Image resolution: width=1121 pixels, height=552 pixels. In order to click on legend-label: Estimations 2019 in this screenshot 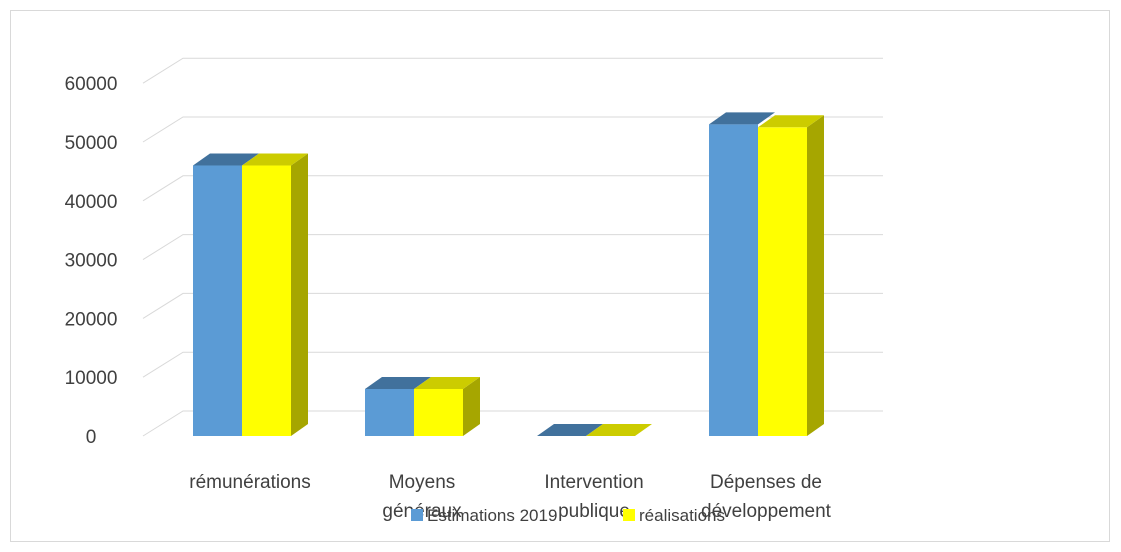, I will do `click(492, 515)`.